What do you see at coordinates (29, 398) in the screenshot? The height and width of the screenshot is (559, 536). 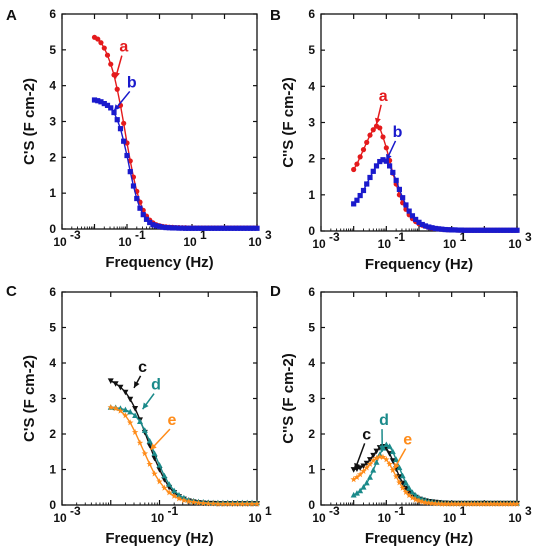 I see `y-axis-label: C'S (F cm-2)` at bounding box center [29, 398].